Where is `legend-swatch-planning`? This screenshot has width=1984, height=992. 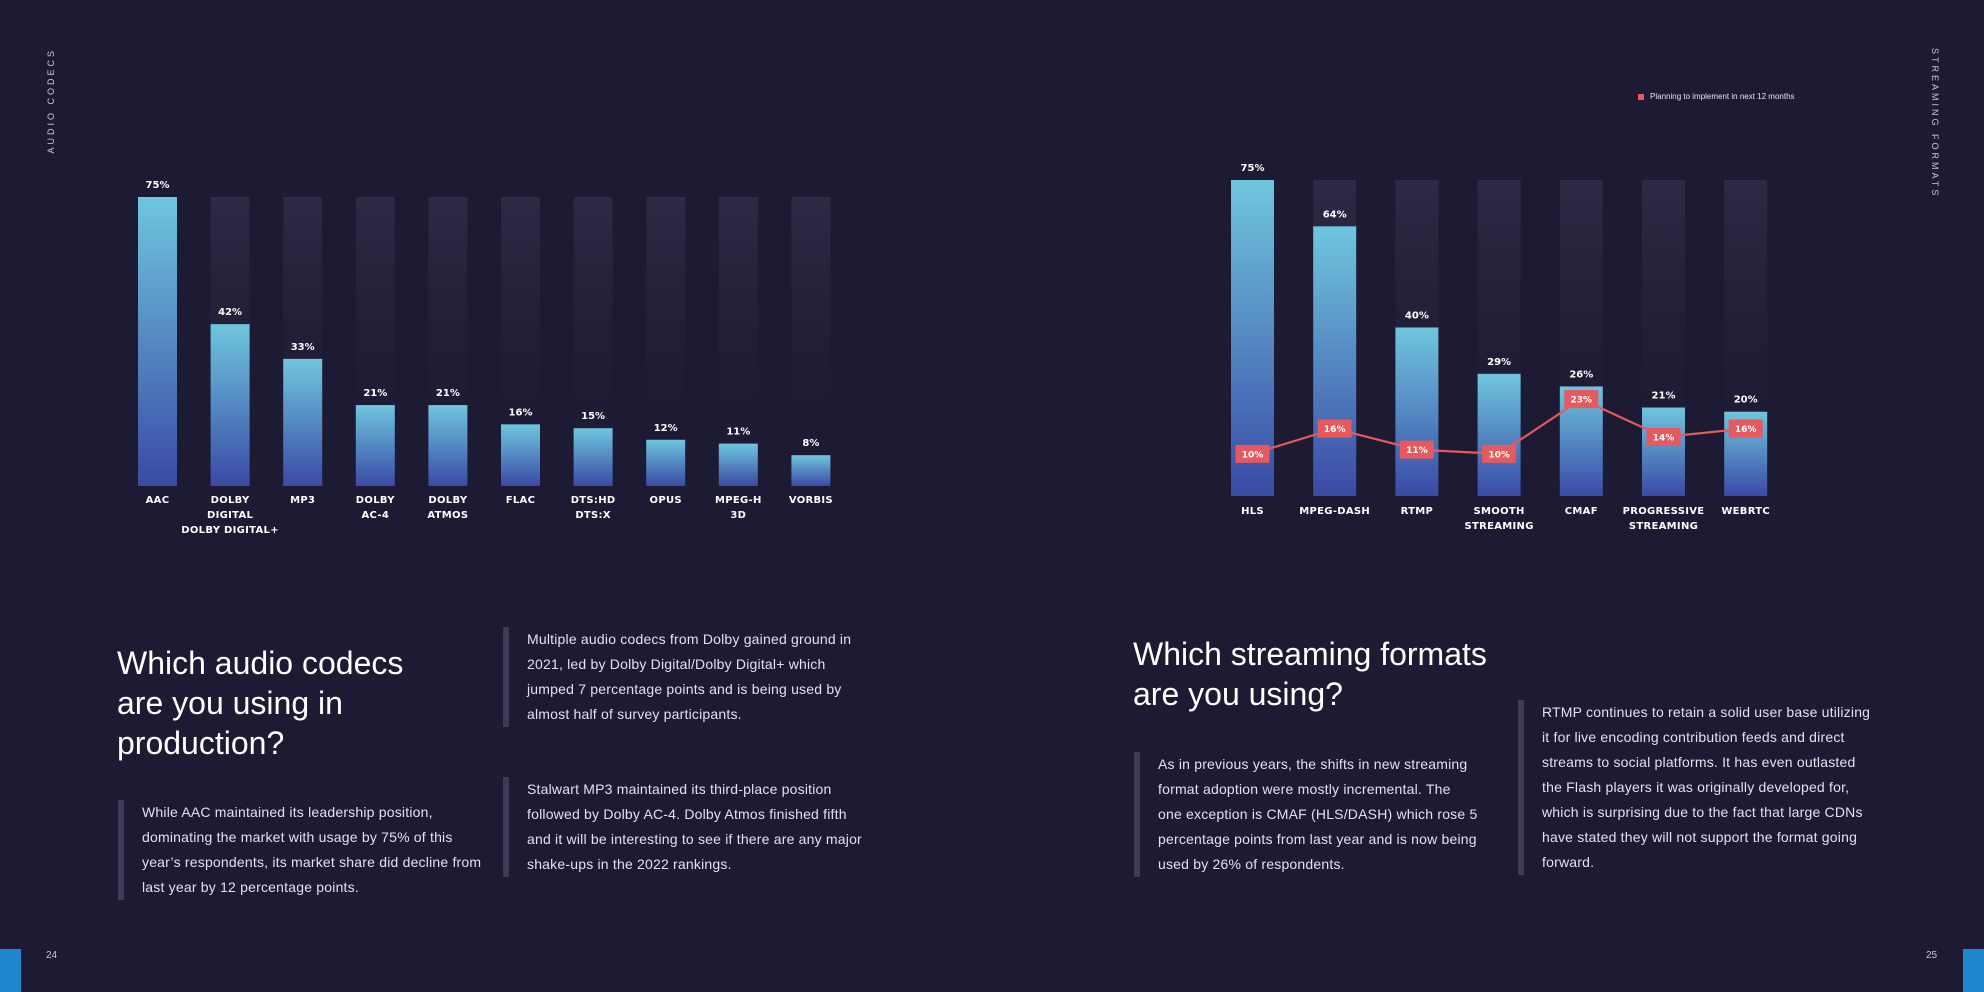 legend-swatch-planning is located at coordinates (1641, 96).